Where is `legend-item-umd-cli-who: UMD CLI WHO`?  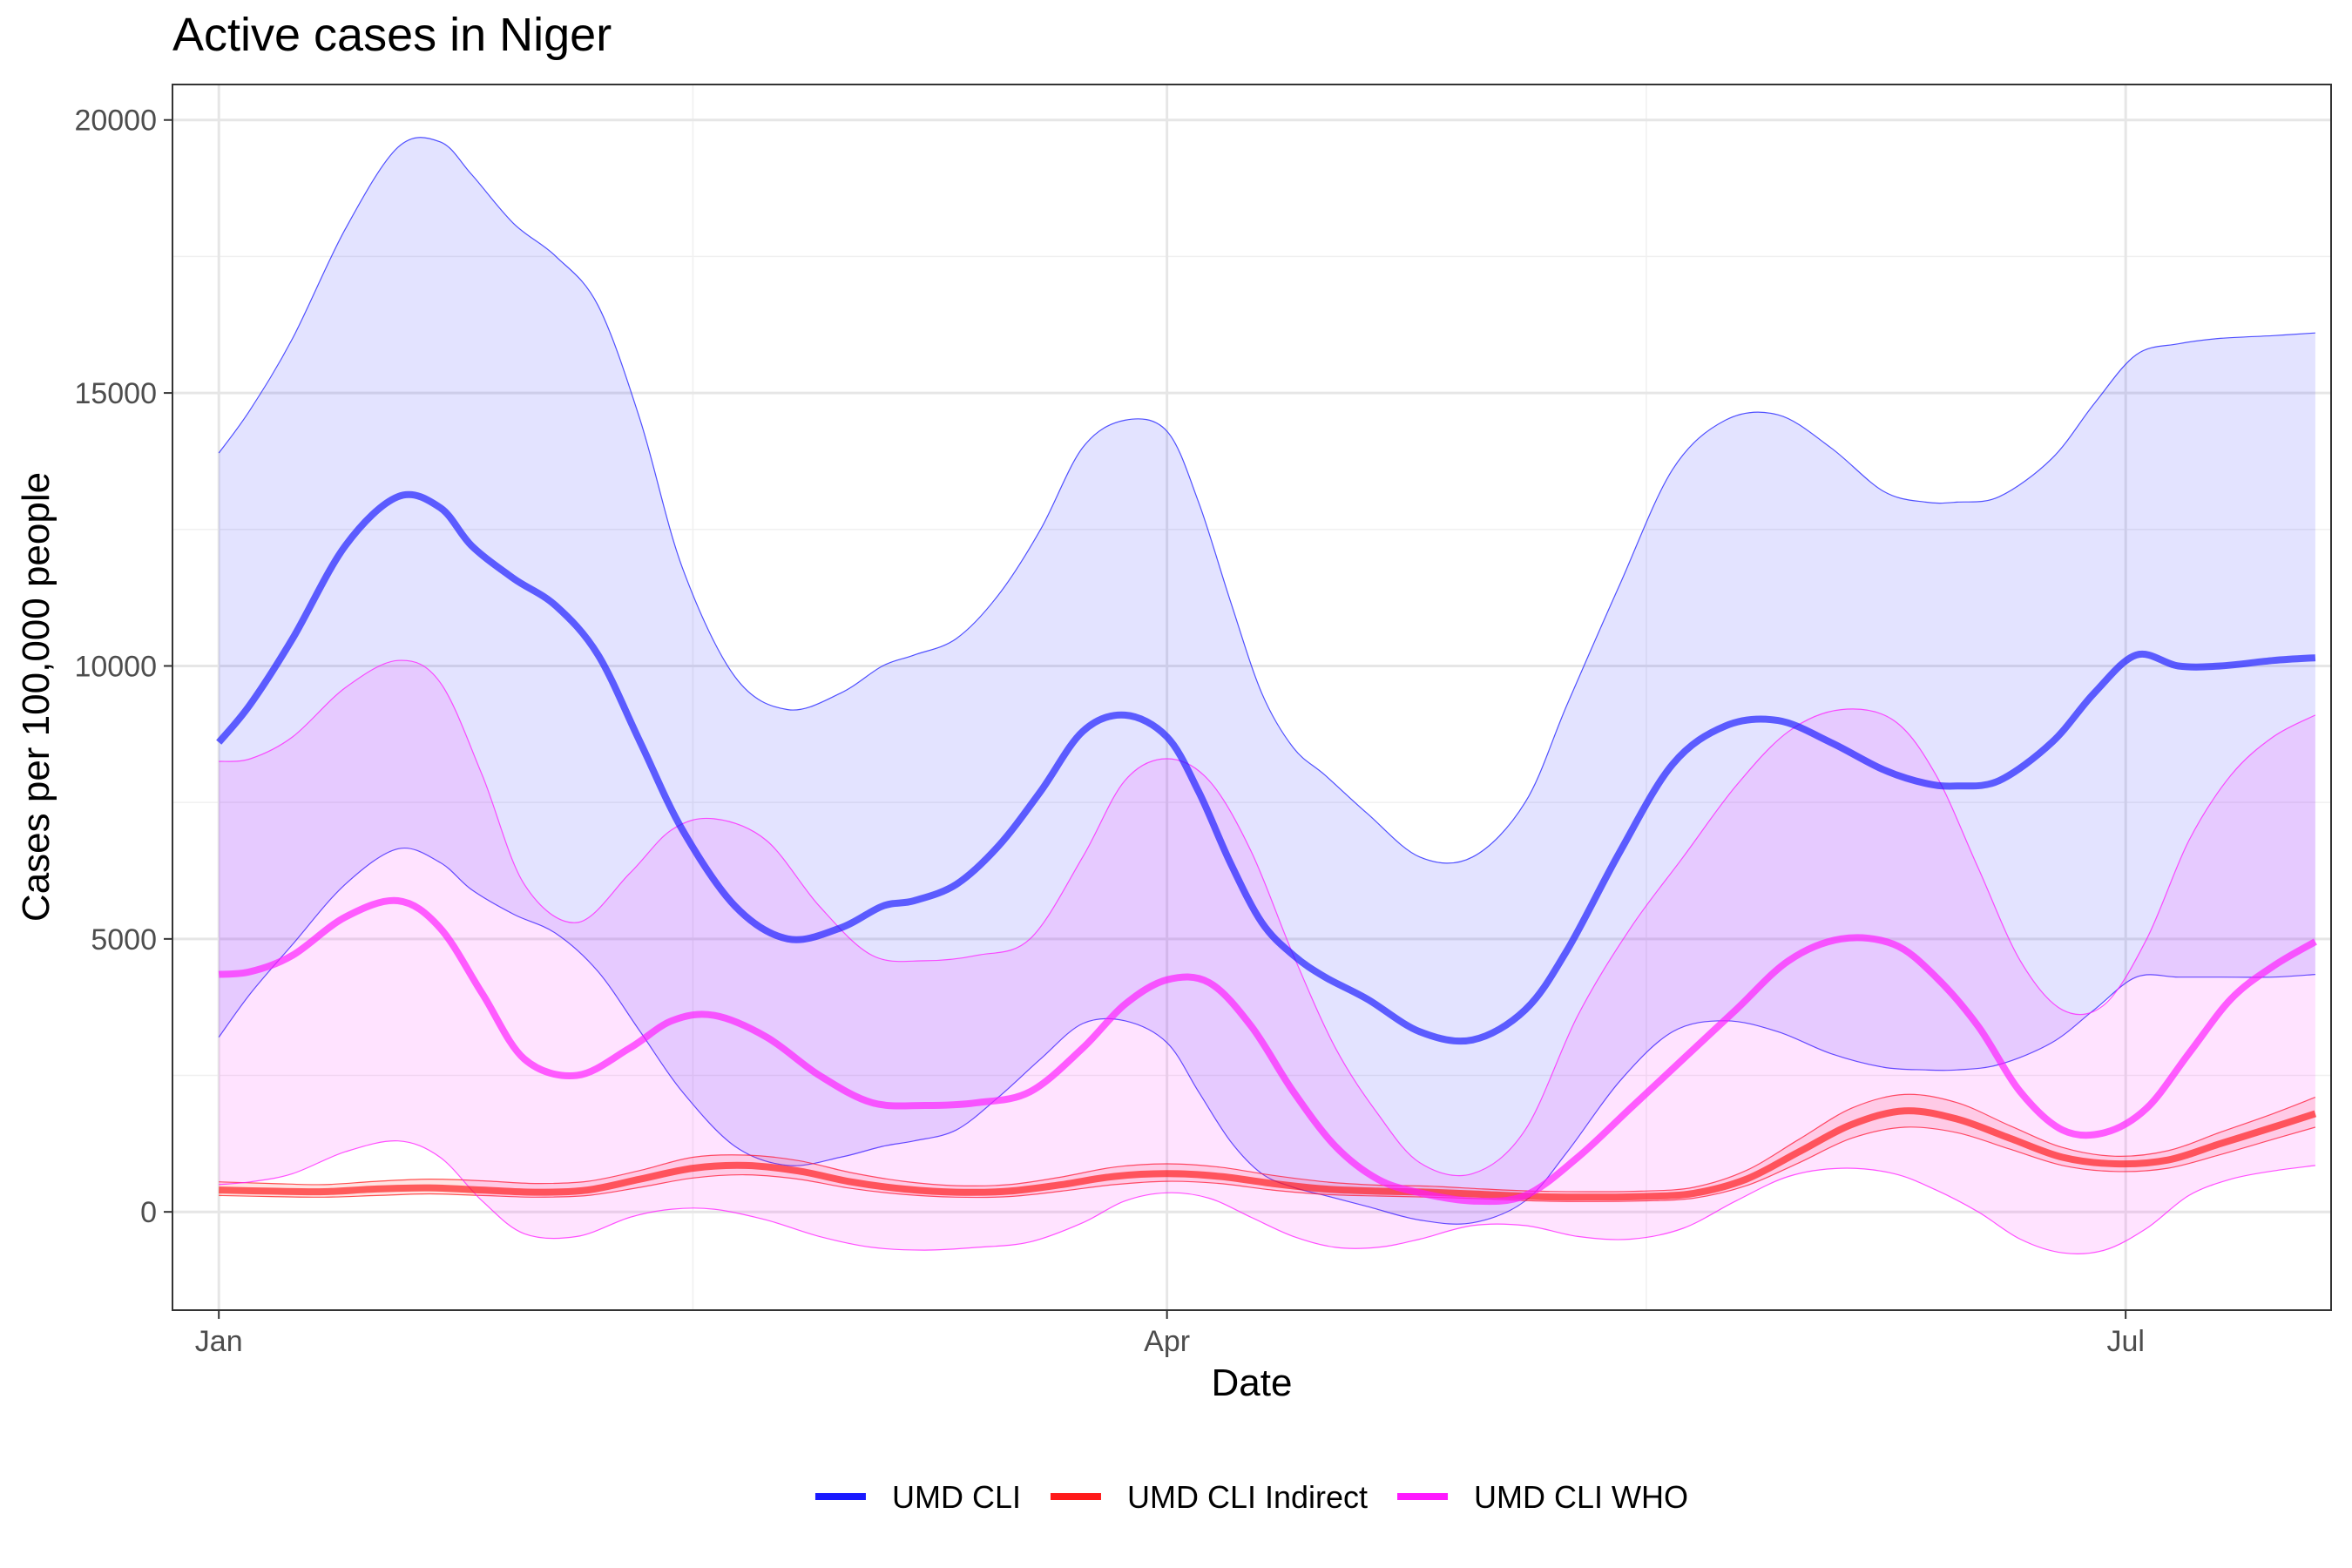
legend-item-umd-cli-who: UMD CLI WHO is located at coordinates (1542, 1497).